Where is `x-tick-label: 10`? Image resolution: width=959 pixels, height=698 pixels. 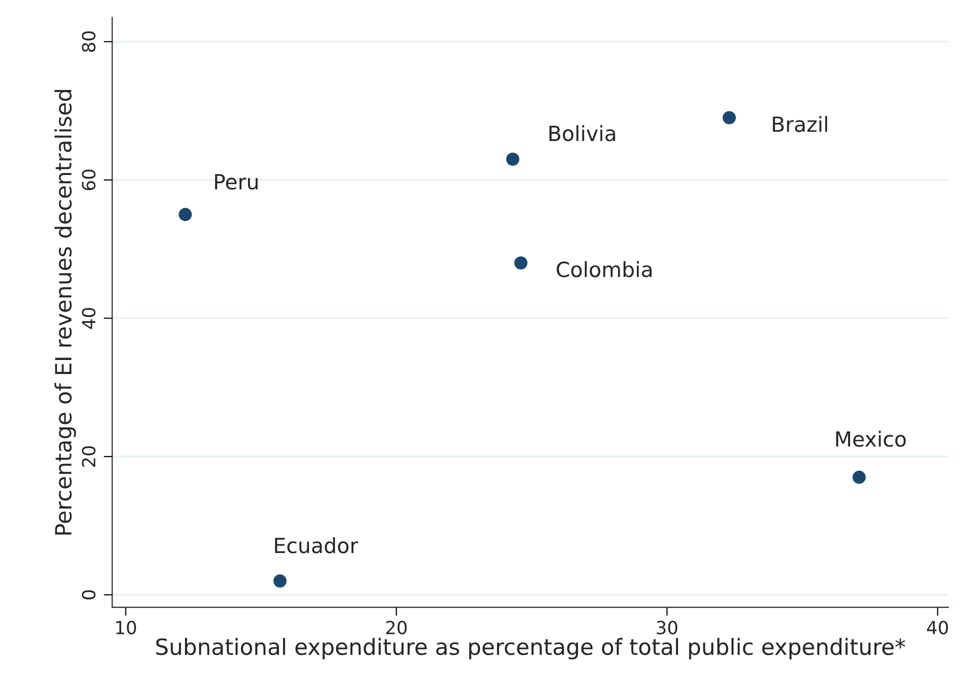 x-tick-label: 10 is located at coordinates (126, 627).